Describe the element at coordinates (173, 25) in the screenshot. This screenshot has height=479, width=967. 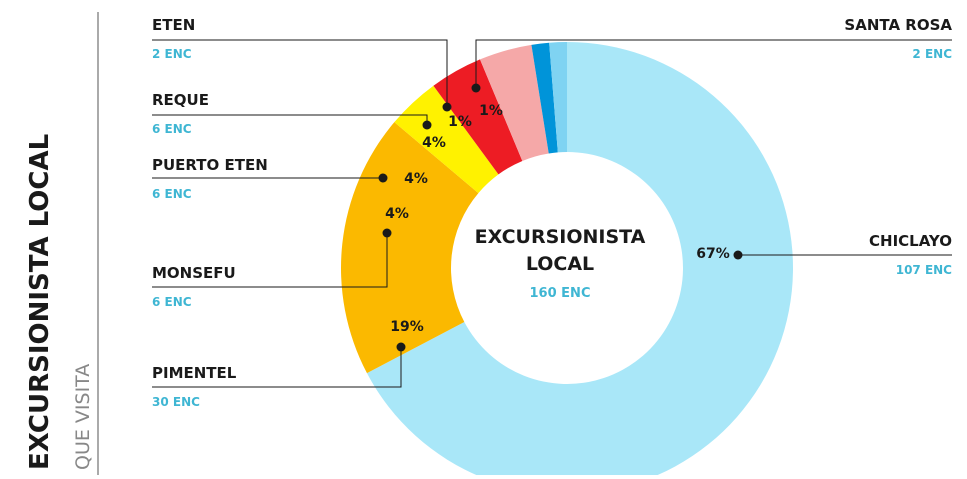
I see `category-label: ETEN` at that location.